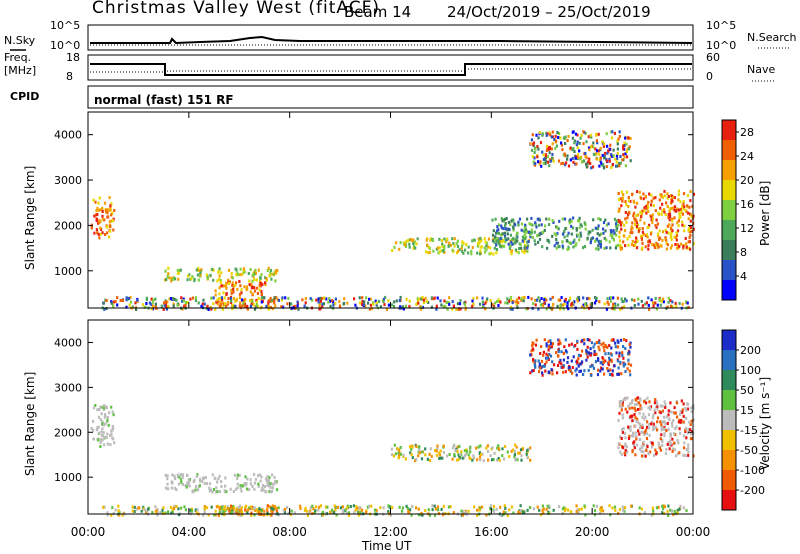 The height and width of the screenshot is (554, 800). I want to click on colorbar-frame, so click(729, 210).